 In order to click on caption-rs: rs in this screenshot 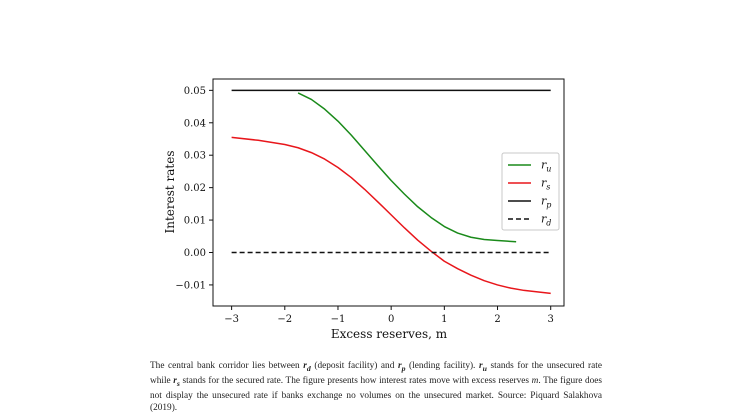, I will do `click(176, 381)`.